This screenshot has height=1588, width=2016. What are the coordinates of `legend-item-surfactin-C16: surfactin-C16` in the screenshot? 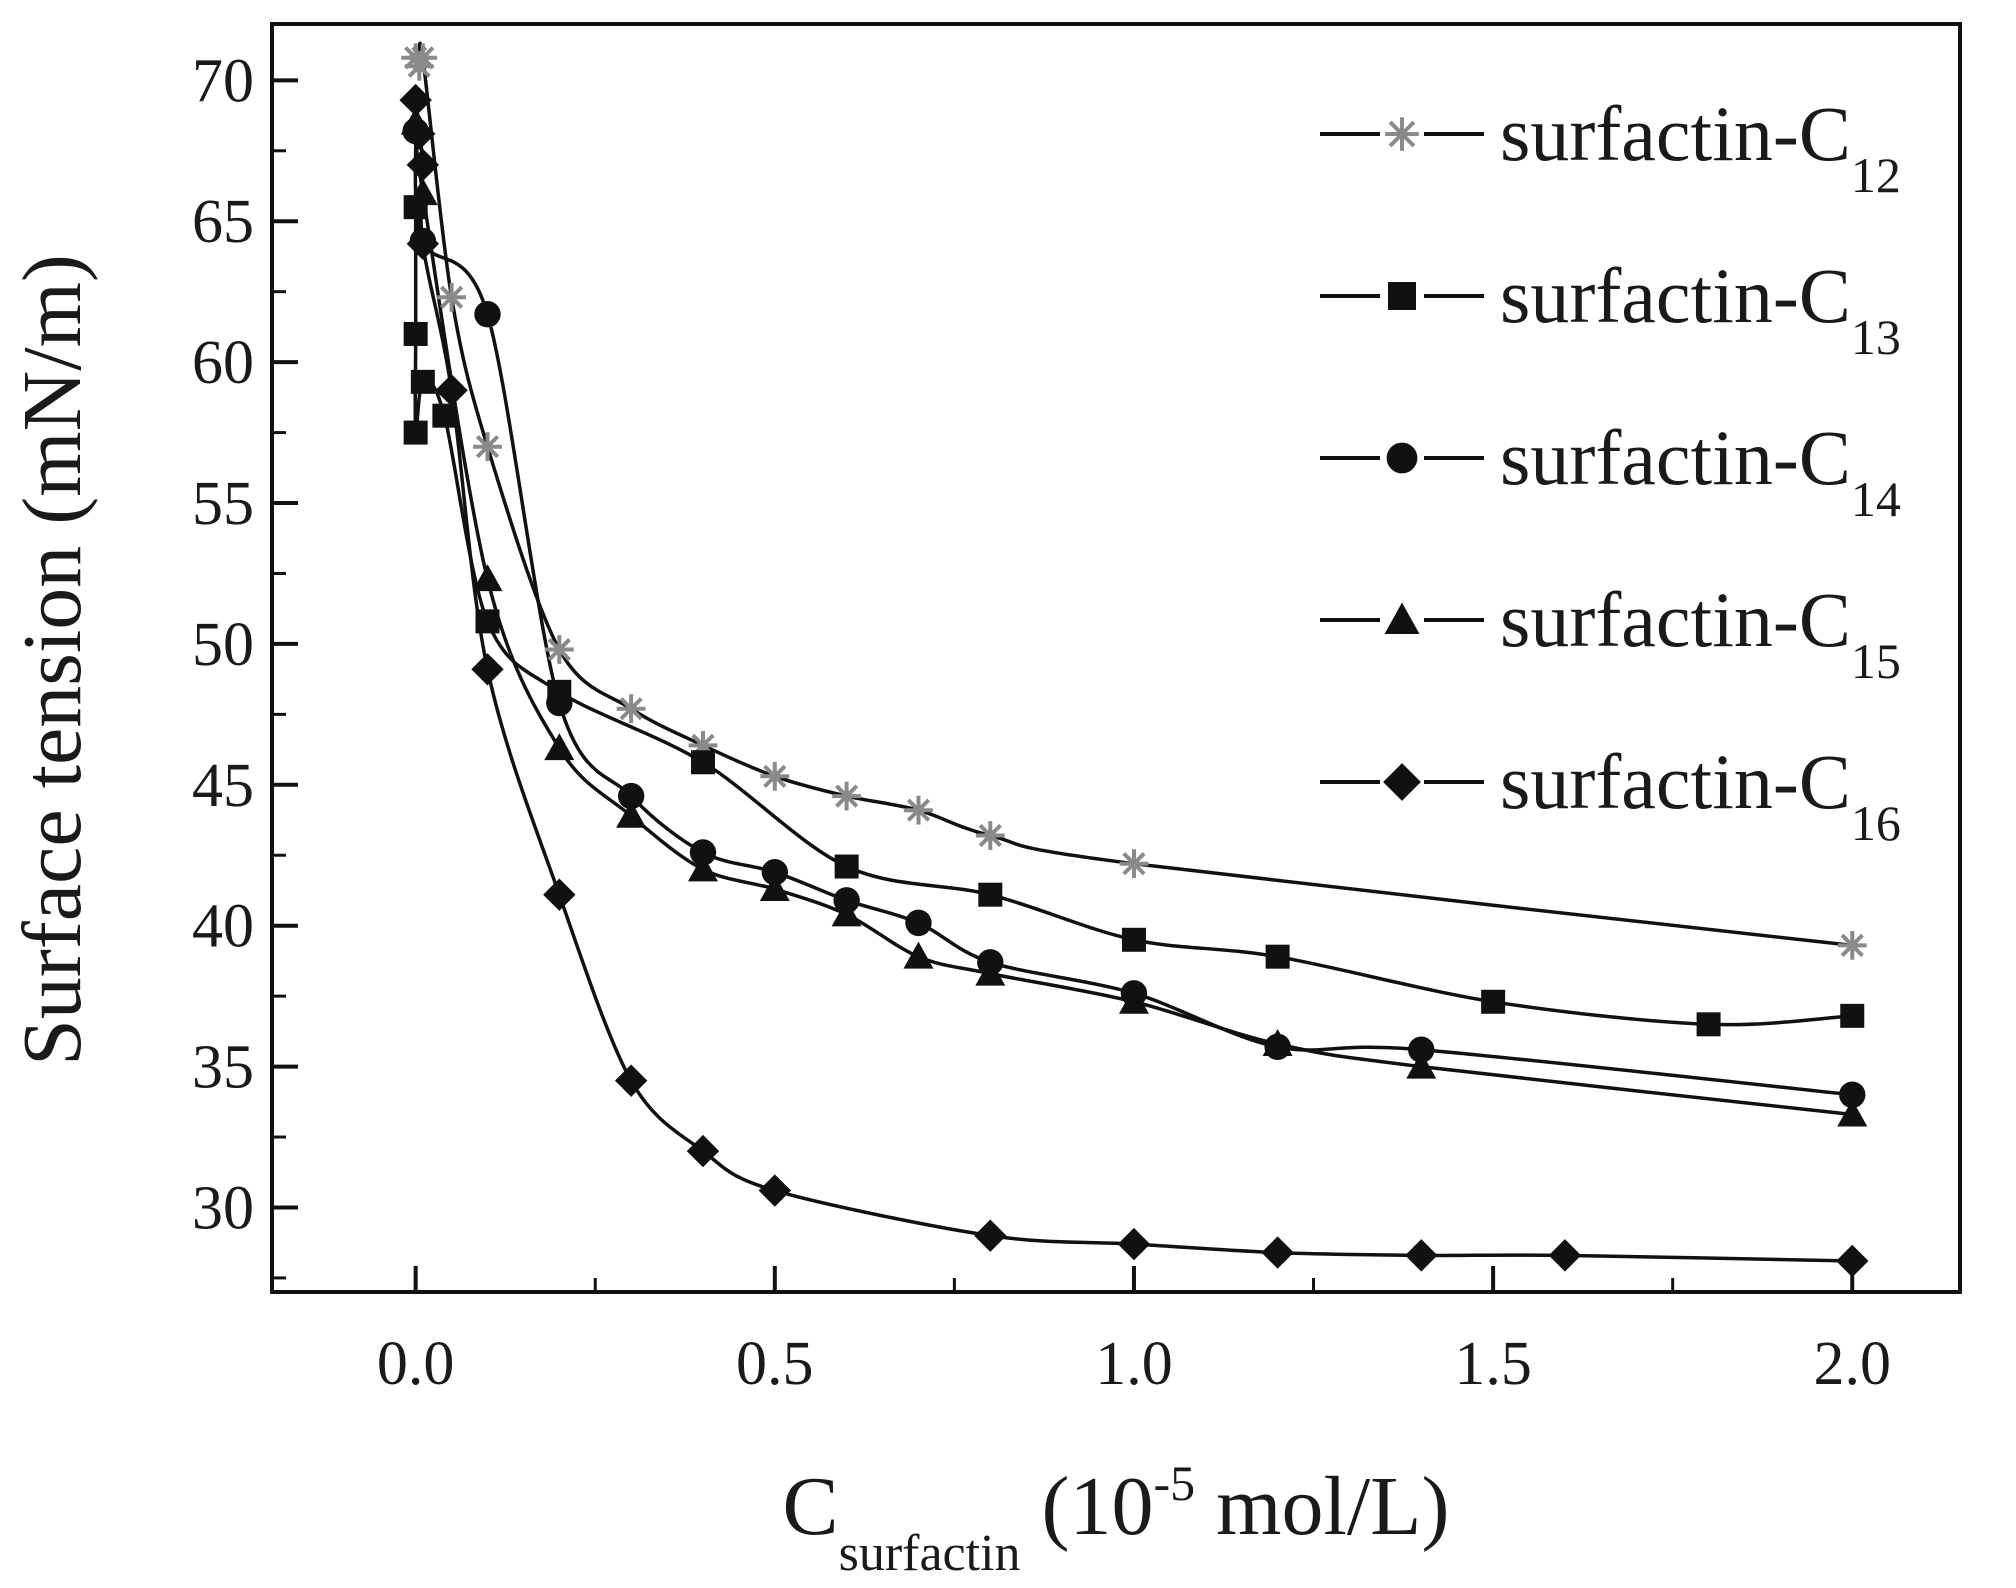 It's located at (1610, 794).